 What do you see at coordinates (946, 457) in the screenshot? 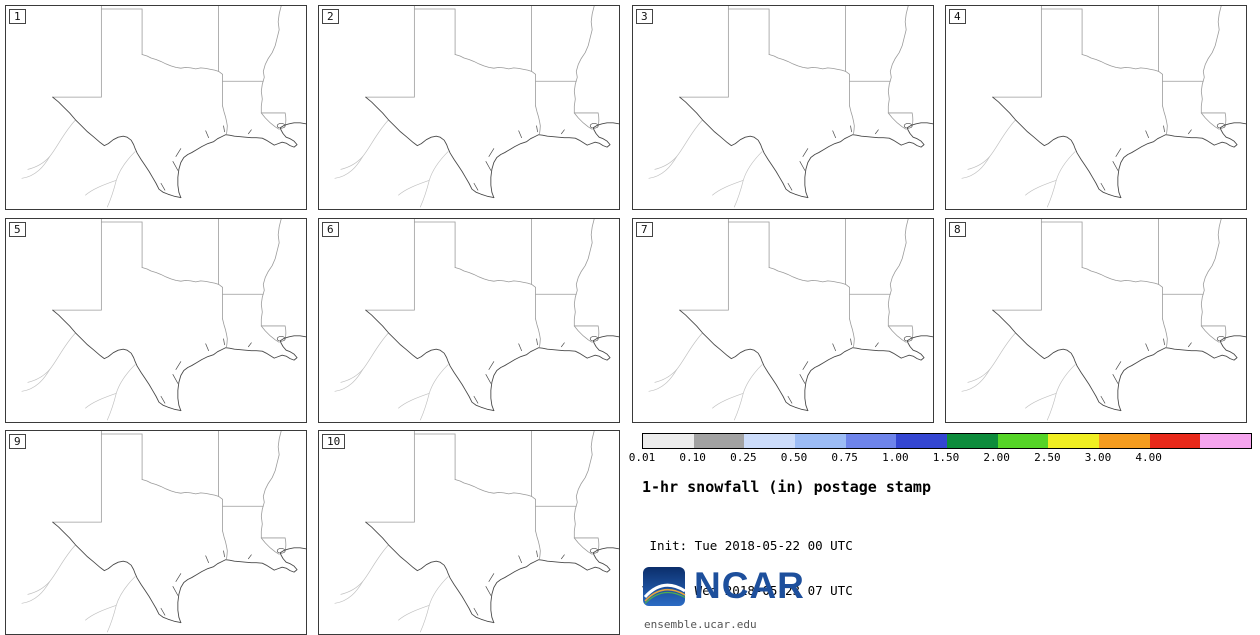
I see `colorbar-tick: 1.50` at bounding box center [946, 457].